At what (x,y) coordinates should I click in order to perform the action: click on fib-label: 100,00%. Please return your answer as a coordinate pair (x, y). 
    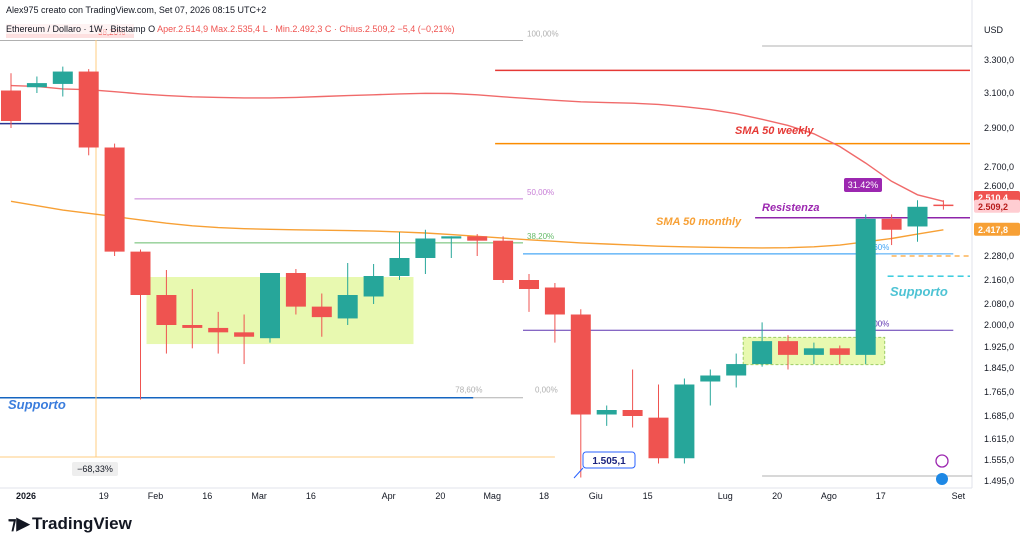
    Looking at the image, I should click on (543, 33).